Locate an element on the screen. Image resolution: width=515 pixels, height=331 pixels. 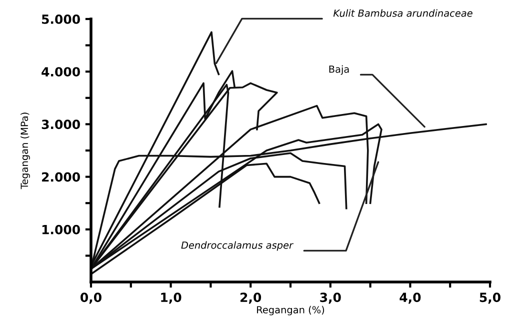
x-axis-title: Regangan (%) is located at coordinates (290, 311).